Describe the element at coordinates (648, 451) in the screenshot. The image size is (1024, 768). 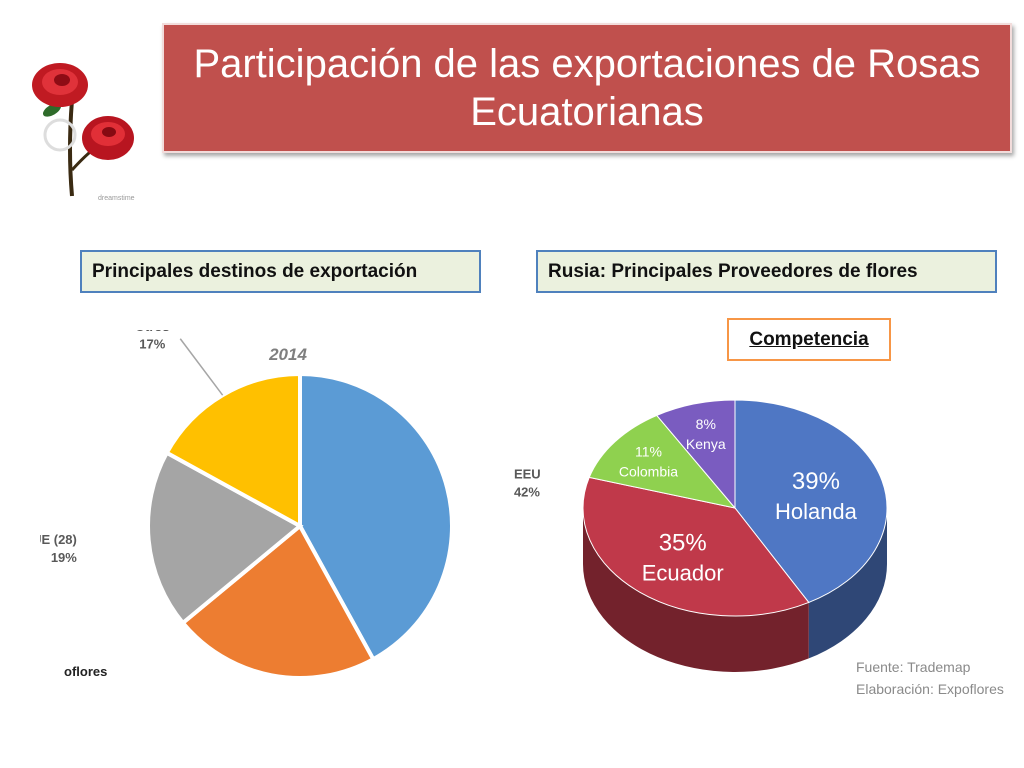
I see `slice-value-label: 11%` at that location.